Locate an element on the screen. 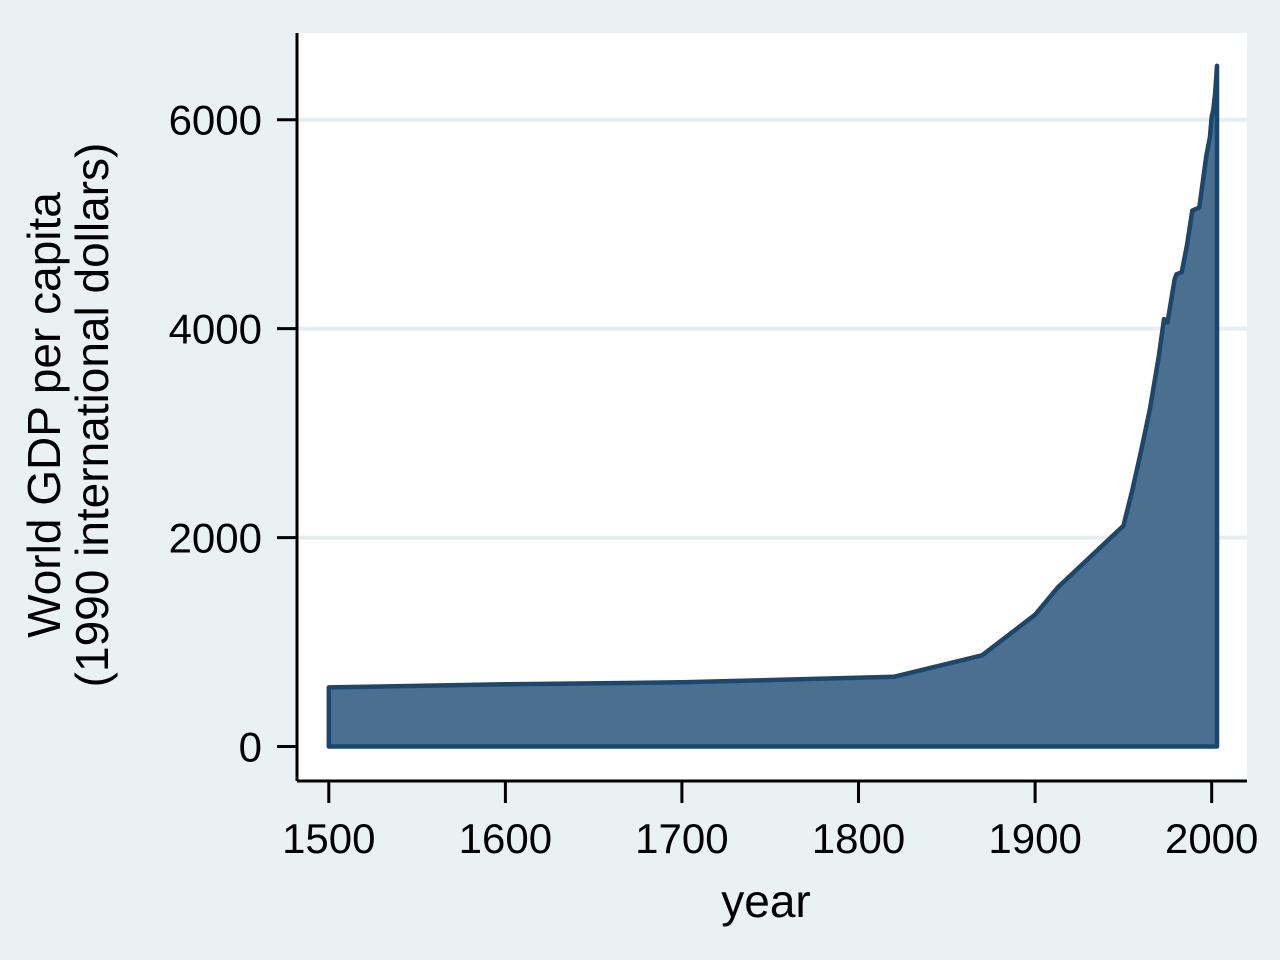 This screenshot has width=1280, height=960. y-tick-label: 0 is located at coordinates (250, 747).